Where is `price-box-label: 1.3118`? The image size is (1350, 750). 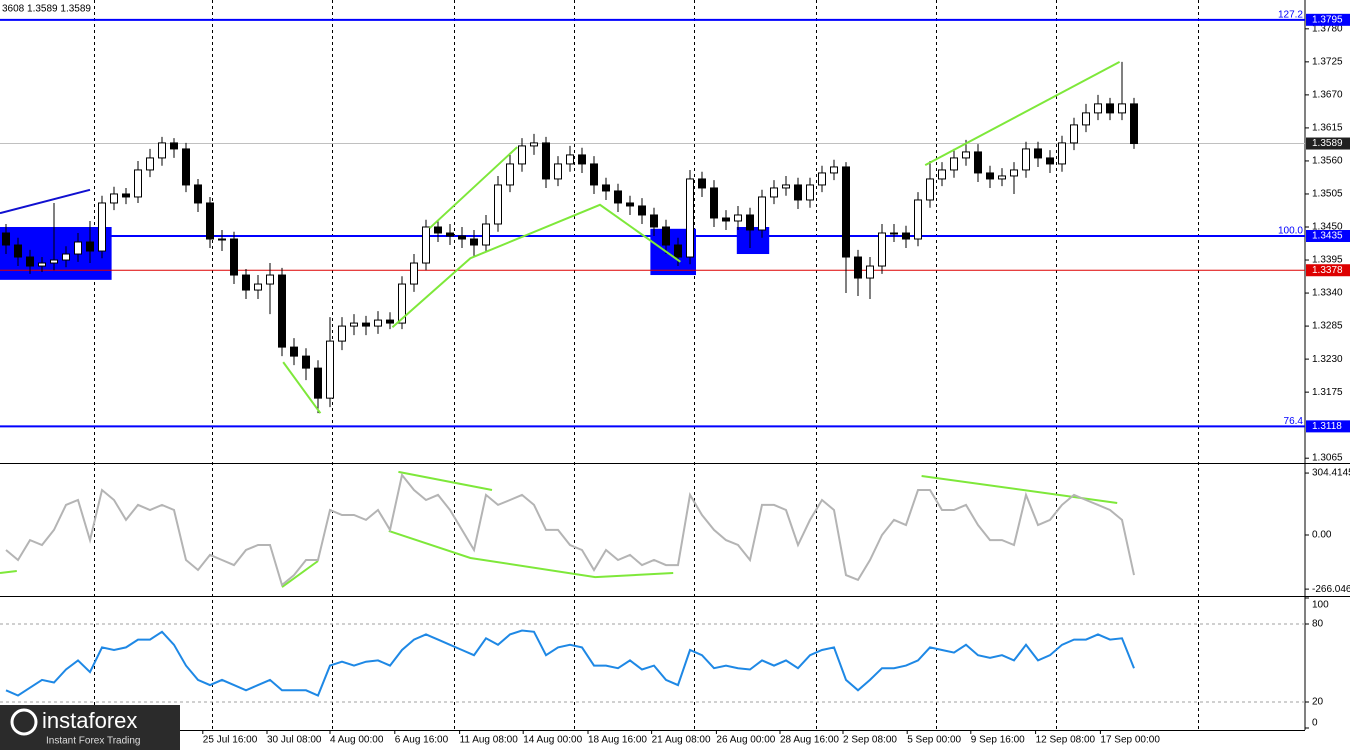 price-box-label: 1.3118 is located at coordinates (1327, 426).